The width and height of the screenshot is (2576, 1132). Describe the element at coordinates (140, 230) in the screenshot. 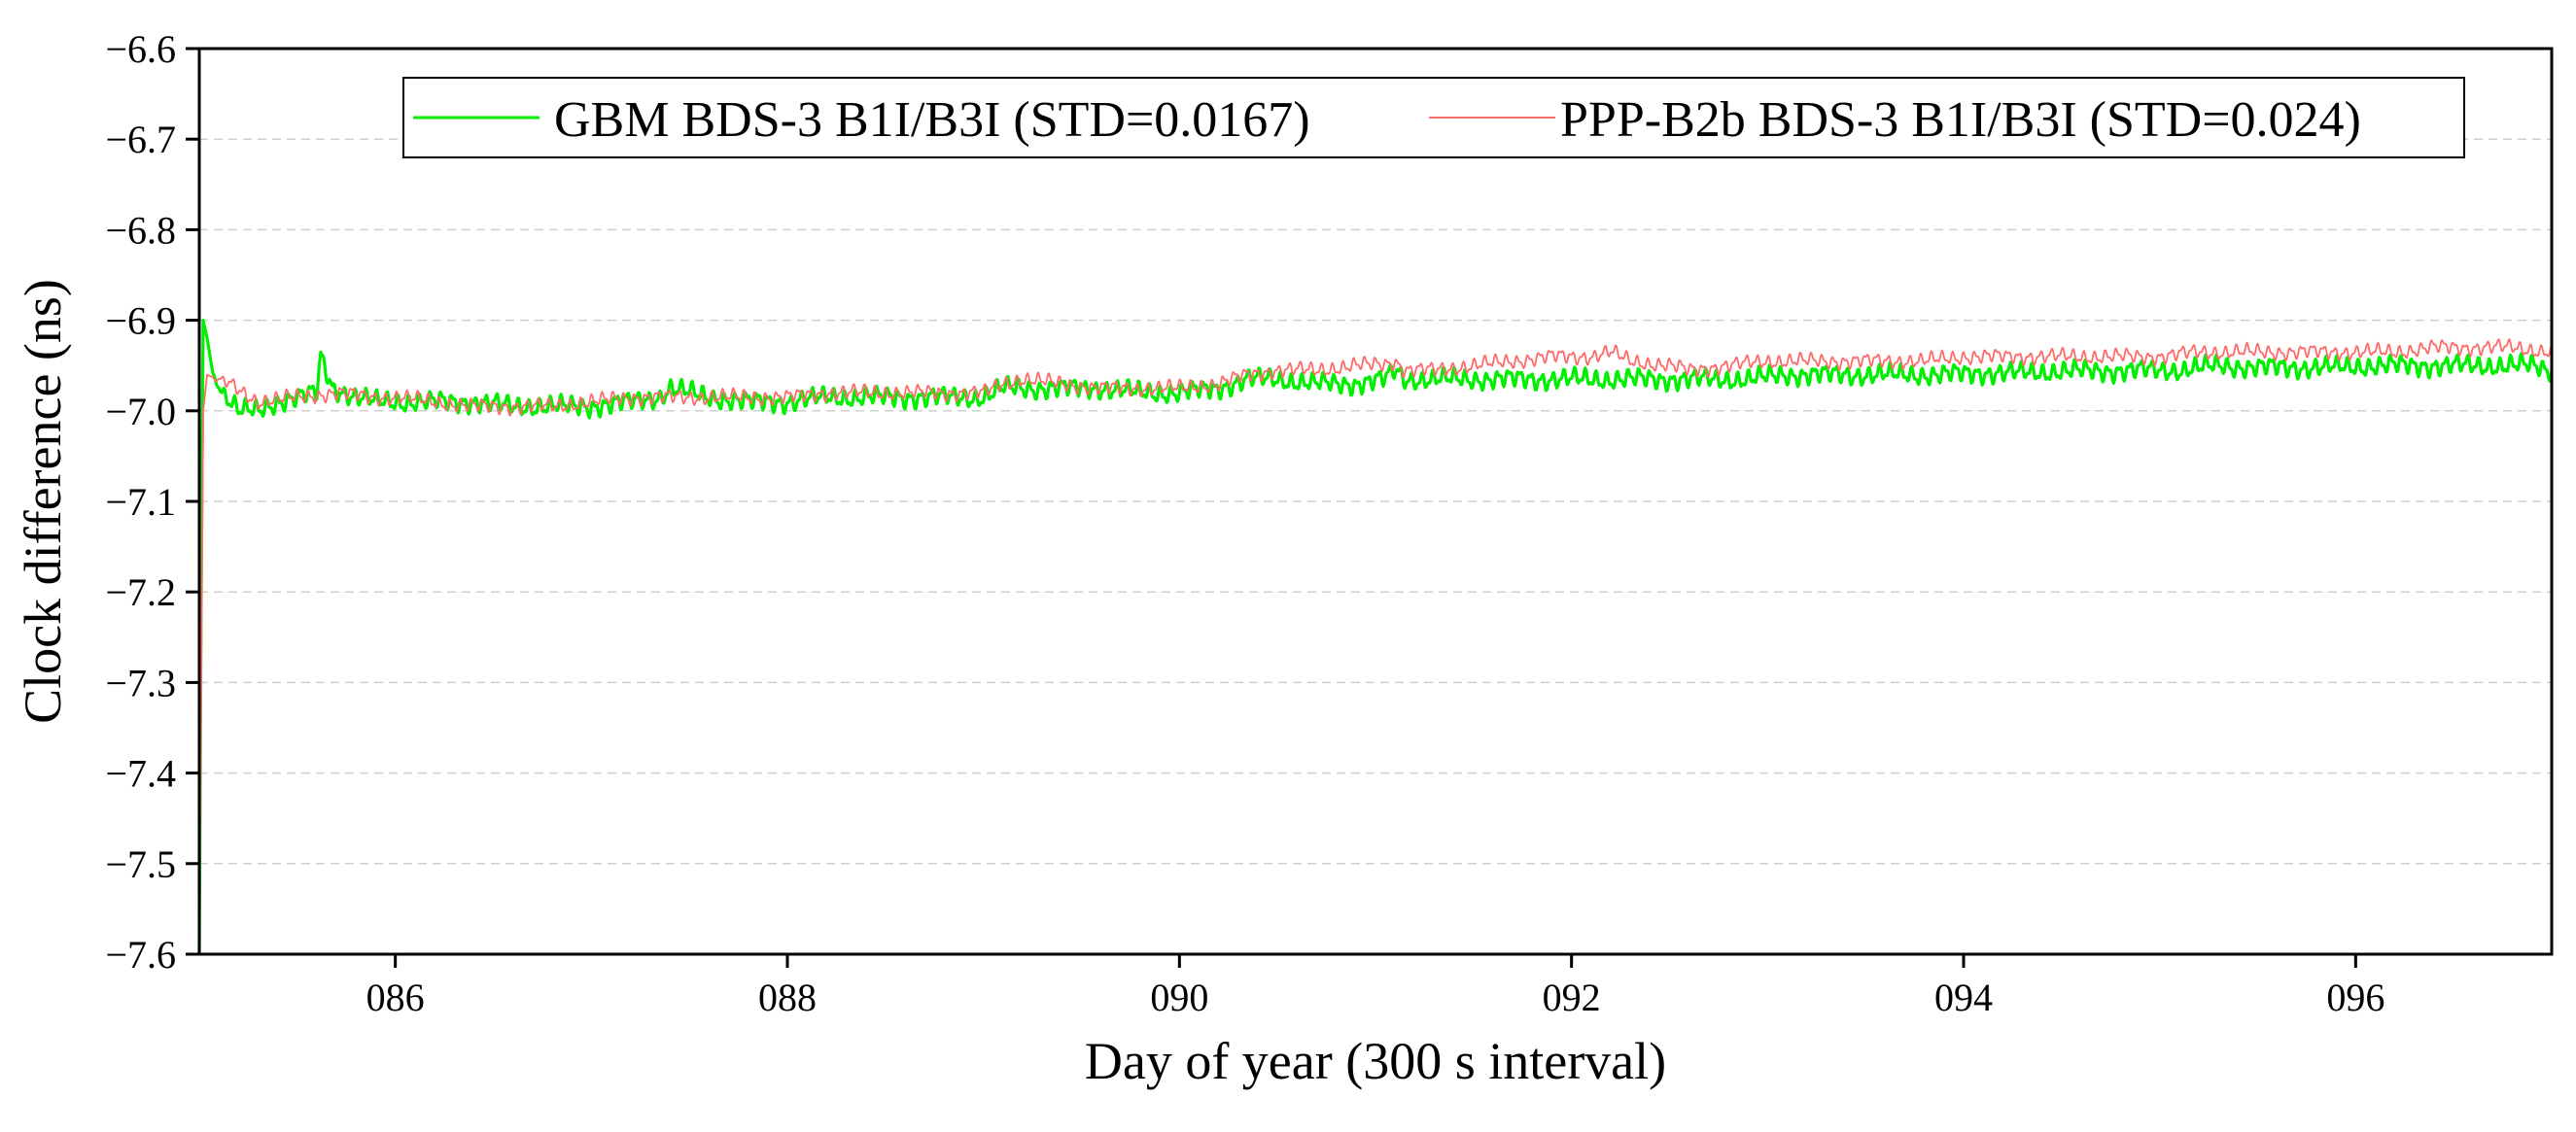

I see `y-tick-label: −6.8` at that location.